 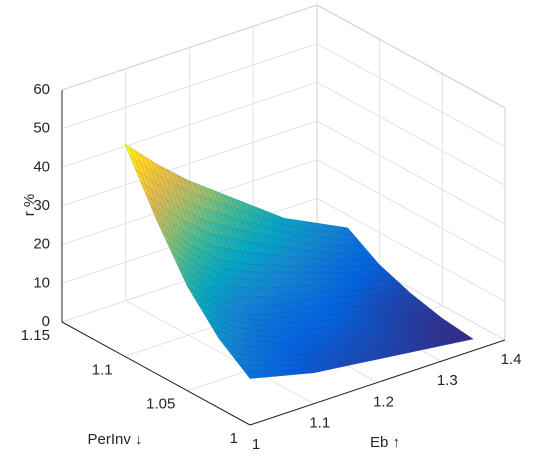 I want to click on z-tick-label: 30, so click(x=41, y=205).